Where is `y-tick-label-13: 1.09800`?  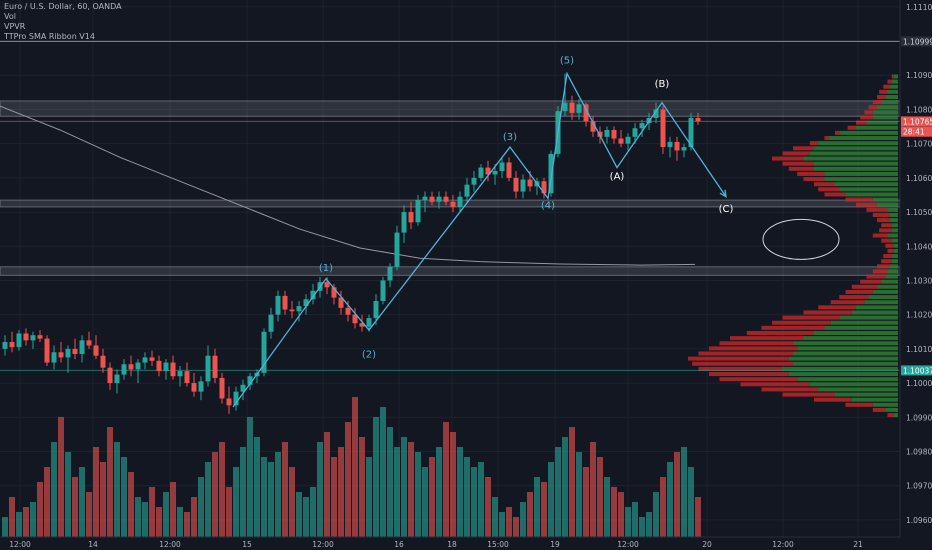 y-tick-label-13: 1.09800 is located at coordinates (919, 451).